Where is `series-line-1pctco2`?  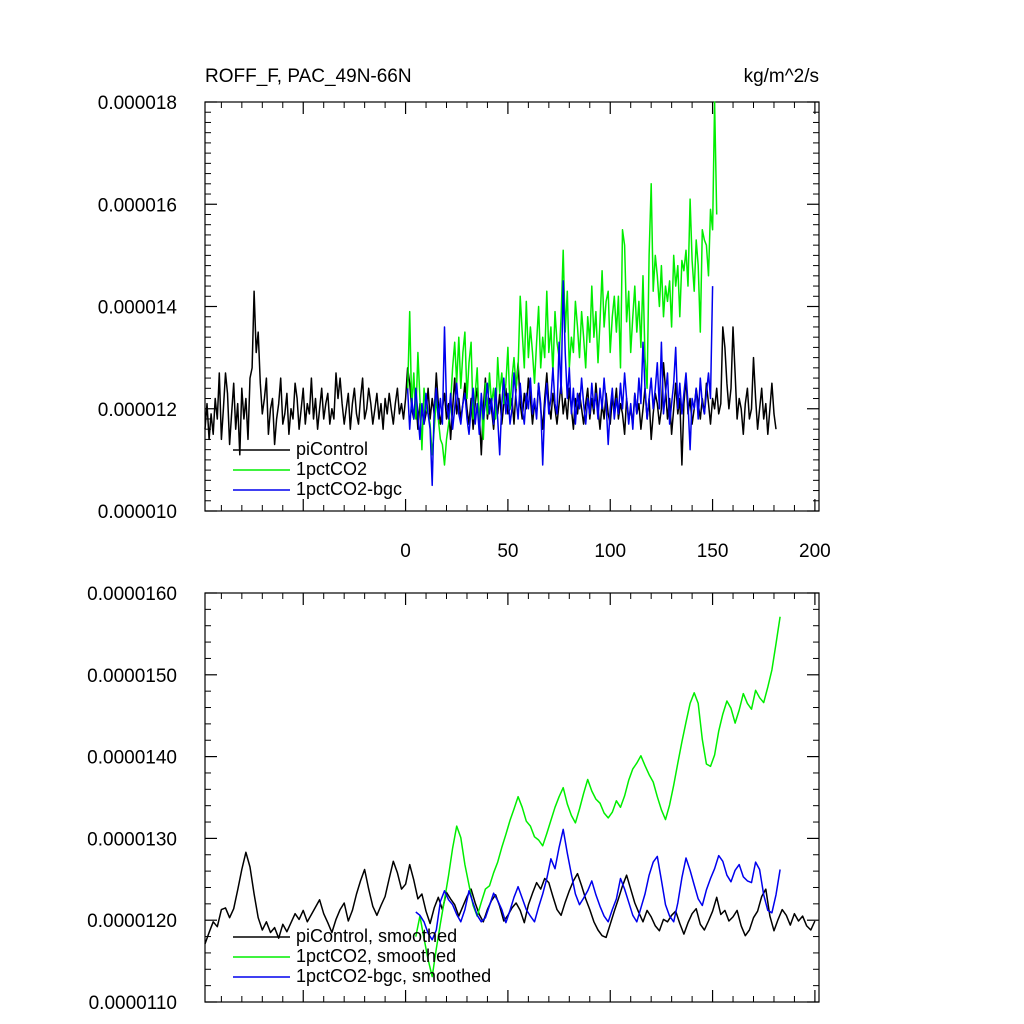
series-line-1pctco2 is located at coordinates (562, 283).